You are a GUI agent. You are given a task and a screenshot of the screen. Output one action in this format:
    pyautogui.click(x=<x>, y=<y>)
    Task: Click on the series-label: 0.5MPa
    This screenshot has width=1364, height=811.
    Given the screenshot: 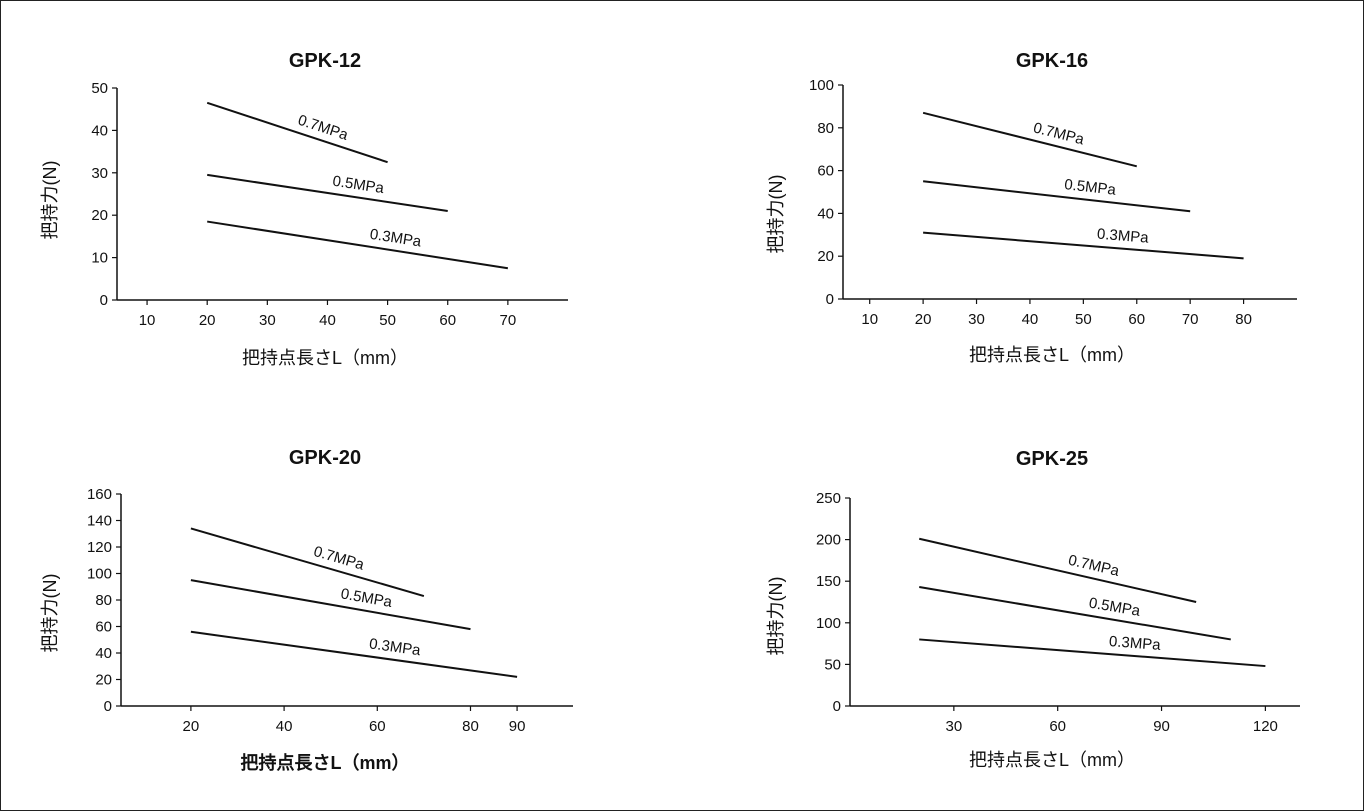 What is the action you would take?
    pyautogui.click(x=1090, y=187)
    